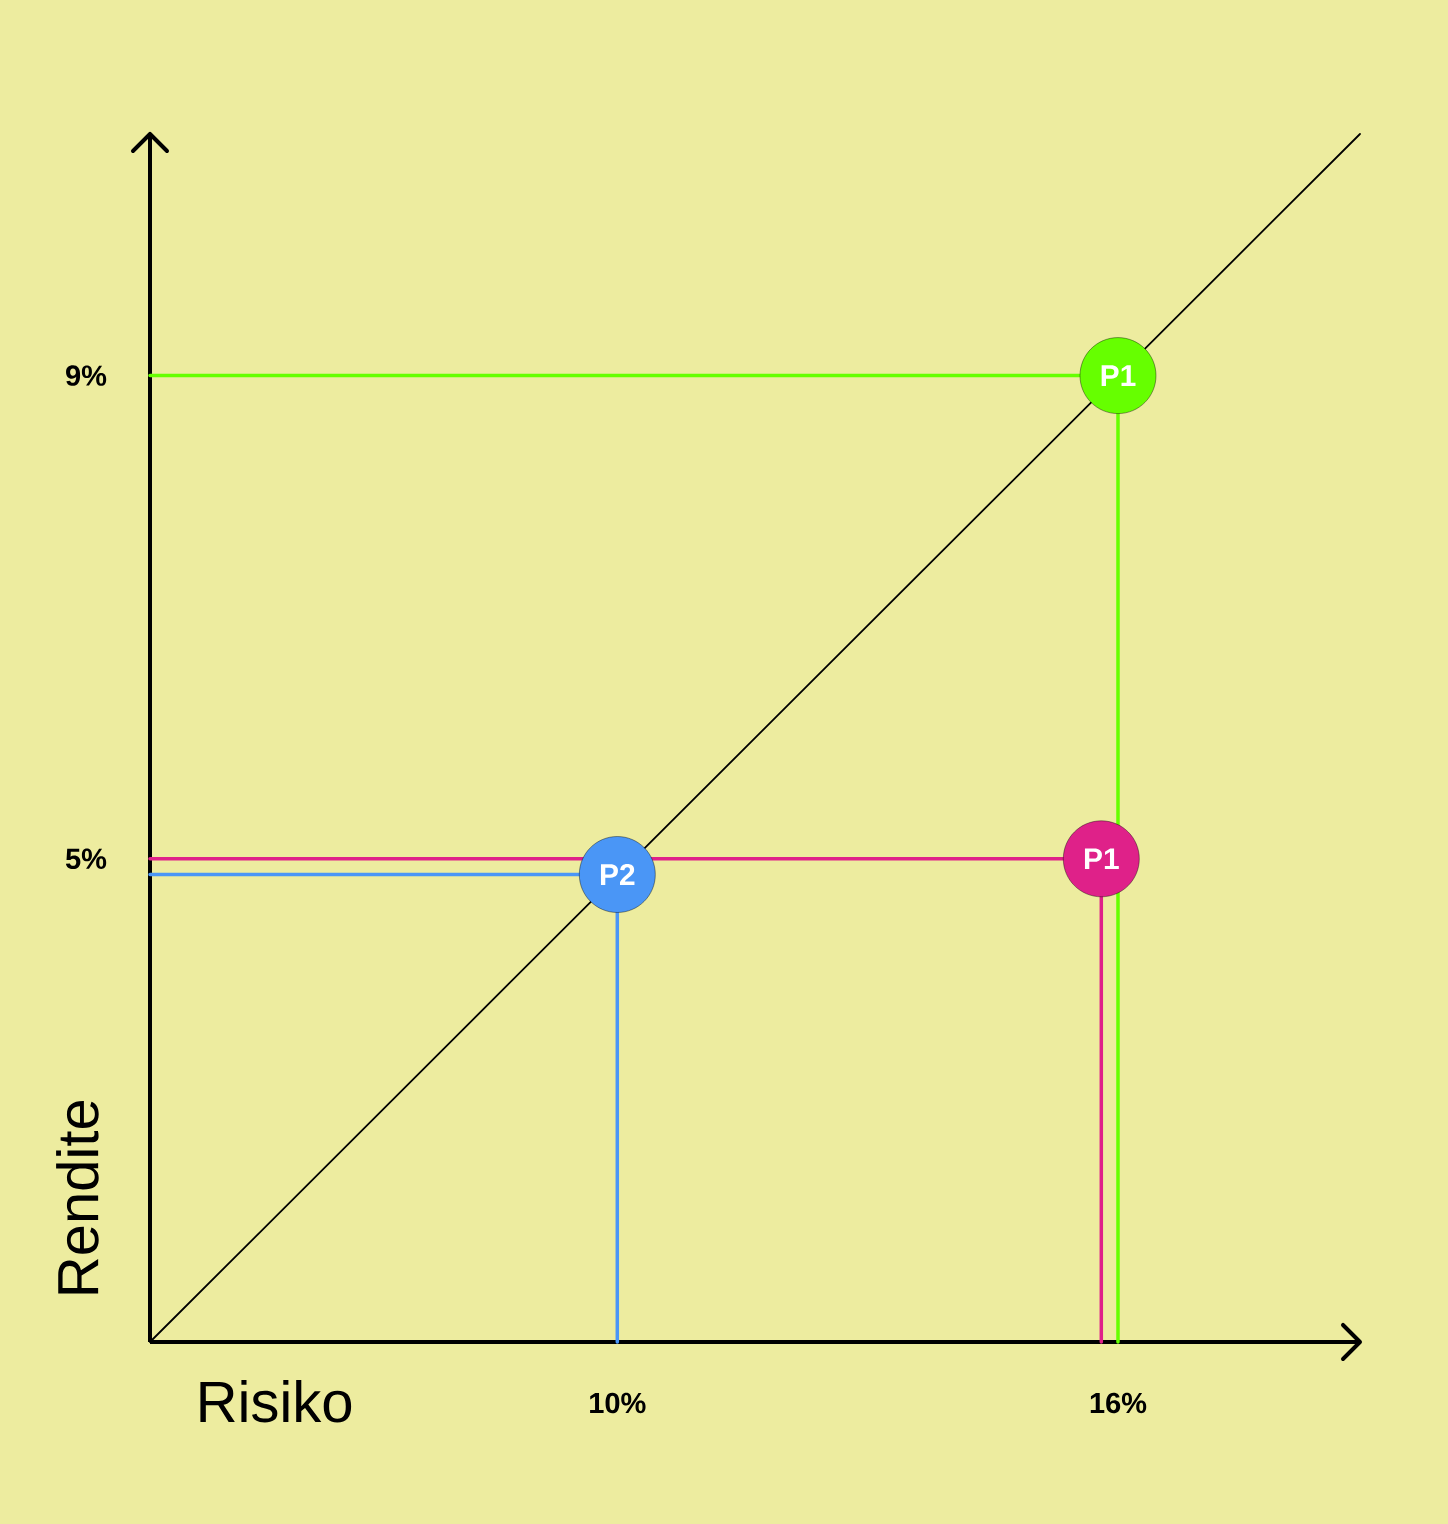  I want to click on x-tick-label: 10%, so click(618, 1403).